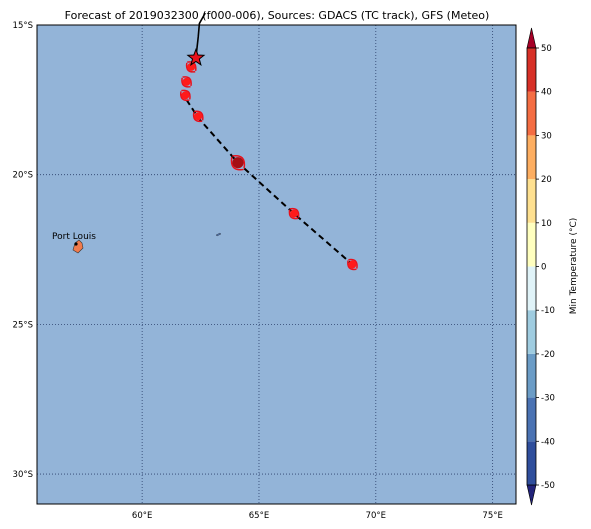 The height and width of the screenshot is (529, 591). I want to click on lat-tick-label: 20°S, so click(23, 176).